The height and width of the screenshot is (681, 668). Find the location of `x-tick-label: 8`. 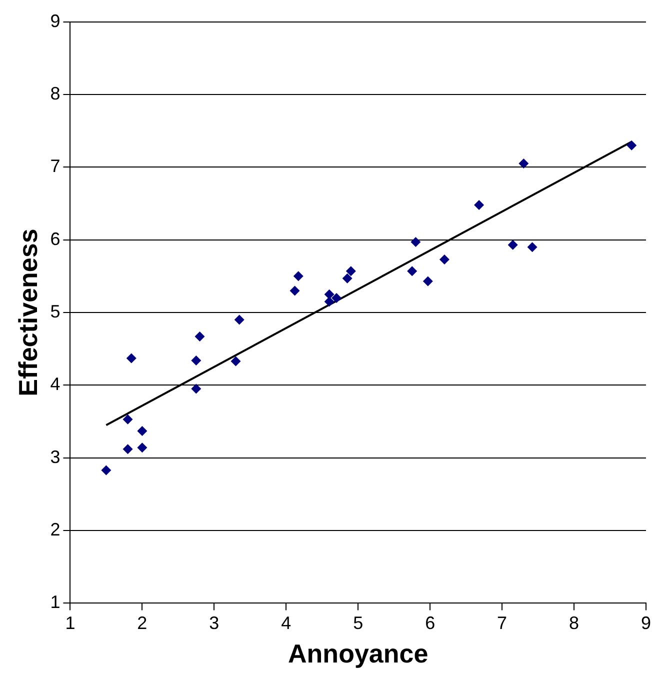

x-tick-label: 8 is located at coordinates (574, 622).